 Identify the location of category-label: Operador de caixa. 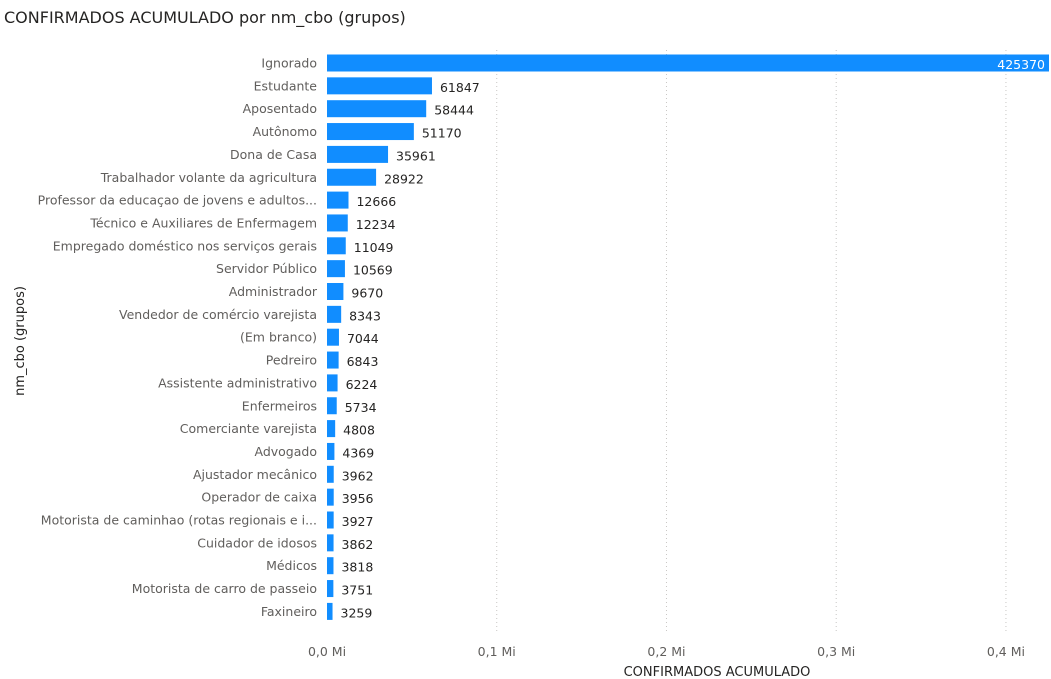
(259, 497).